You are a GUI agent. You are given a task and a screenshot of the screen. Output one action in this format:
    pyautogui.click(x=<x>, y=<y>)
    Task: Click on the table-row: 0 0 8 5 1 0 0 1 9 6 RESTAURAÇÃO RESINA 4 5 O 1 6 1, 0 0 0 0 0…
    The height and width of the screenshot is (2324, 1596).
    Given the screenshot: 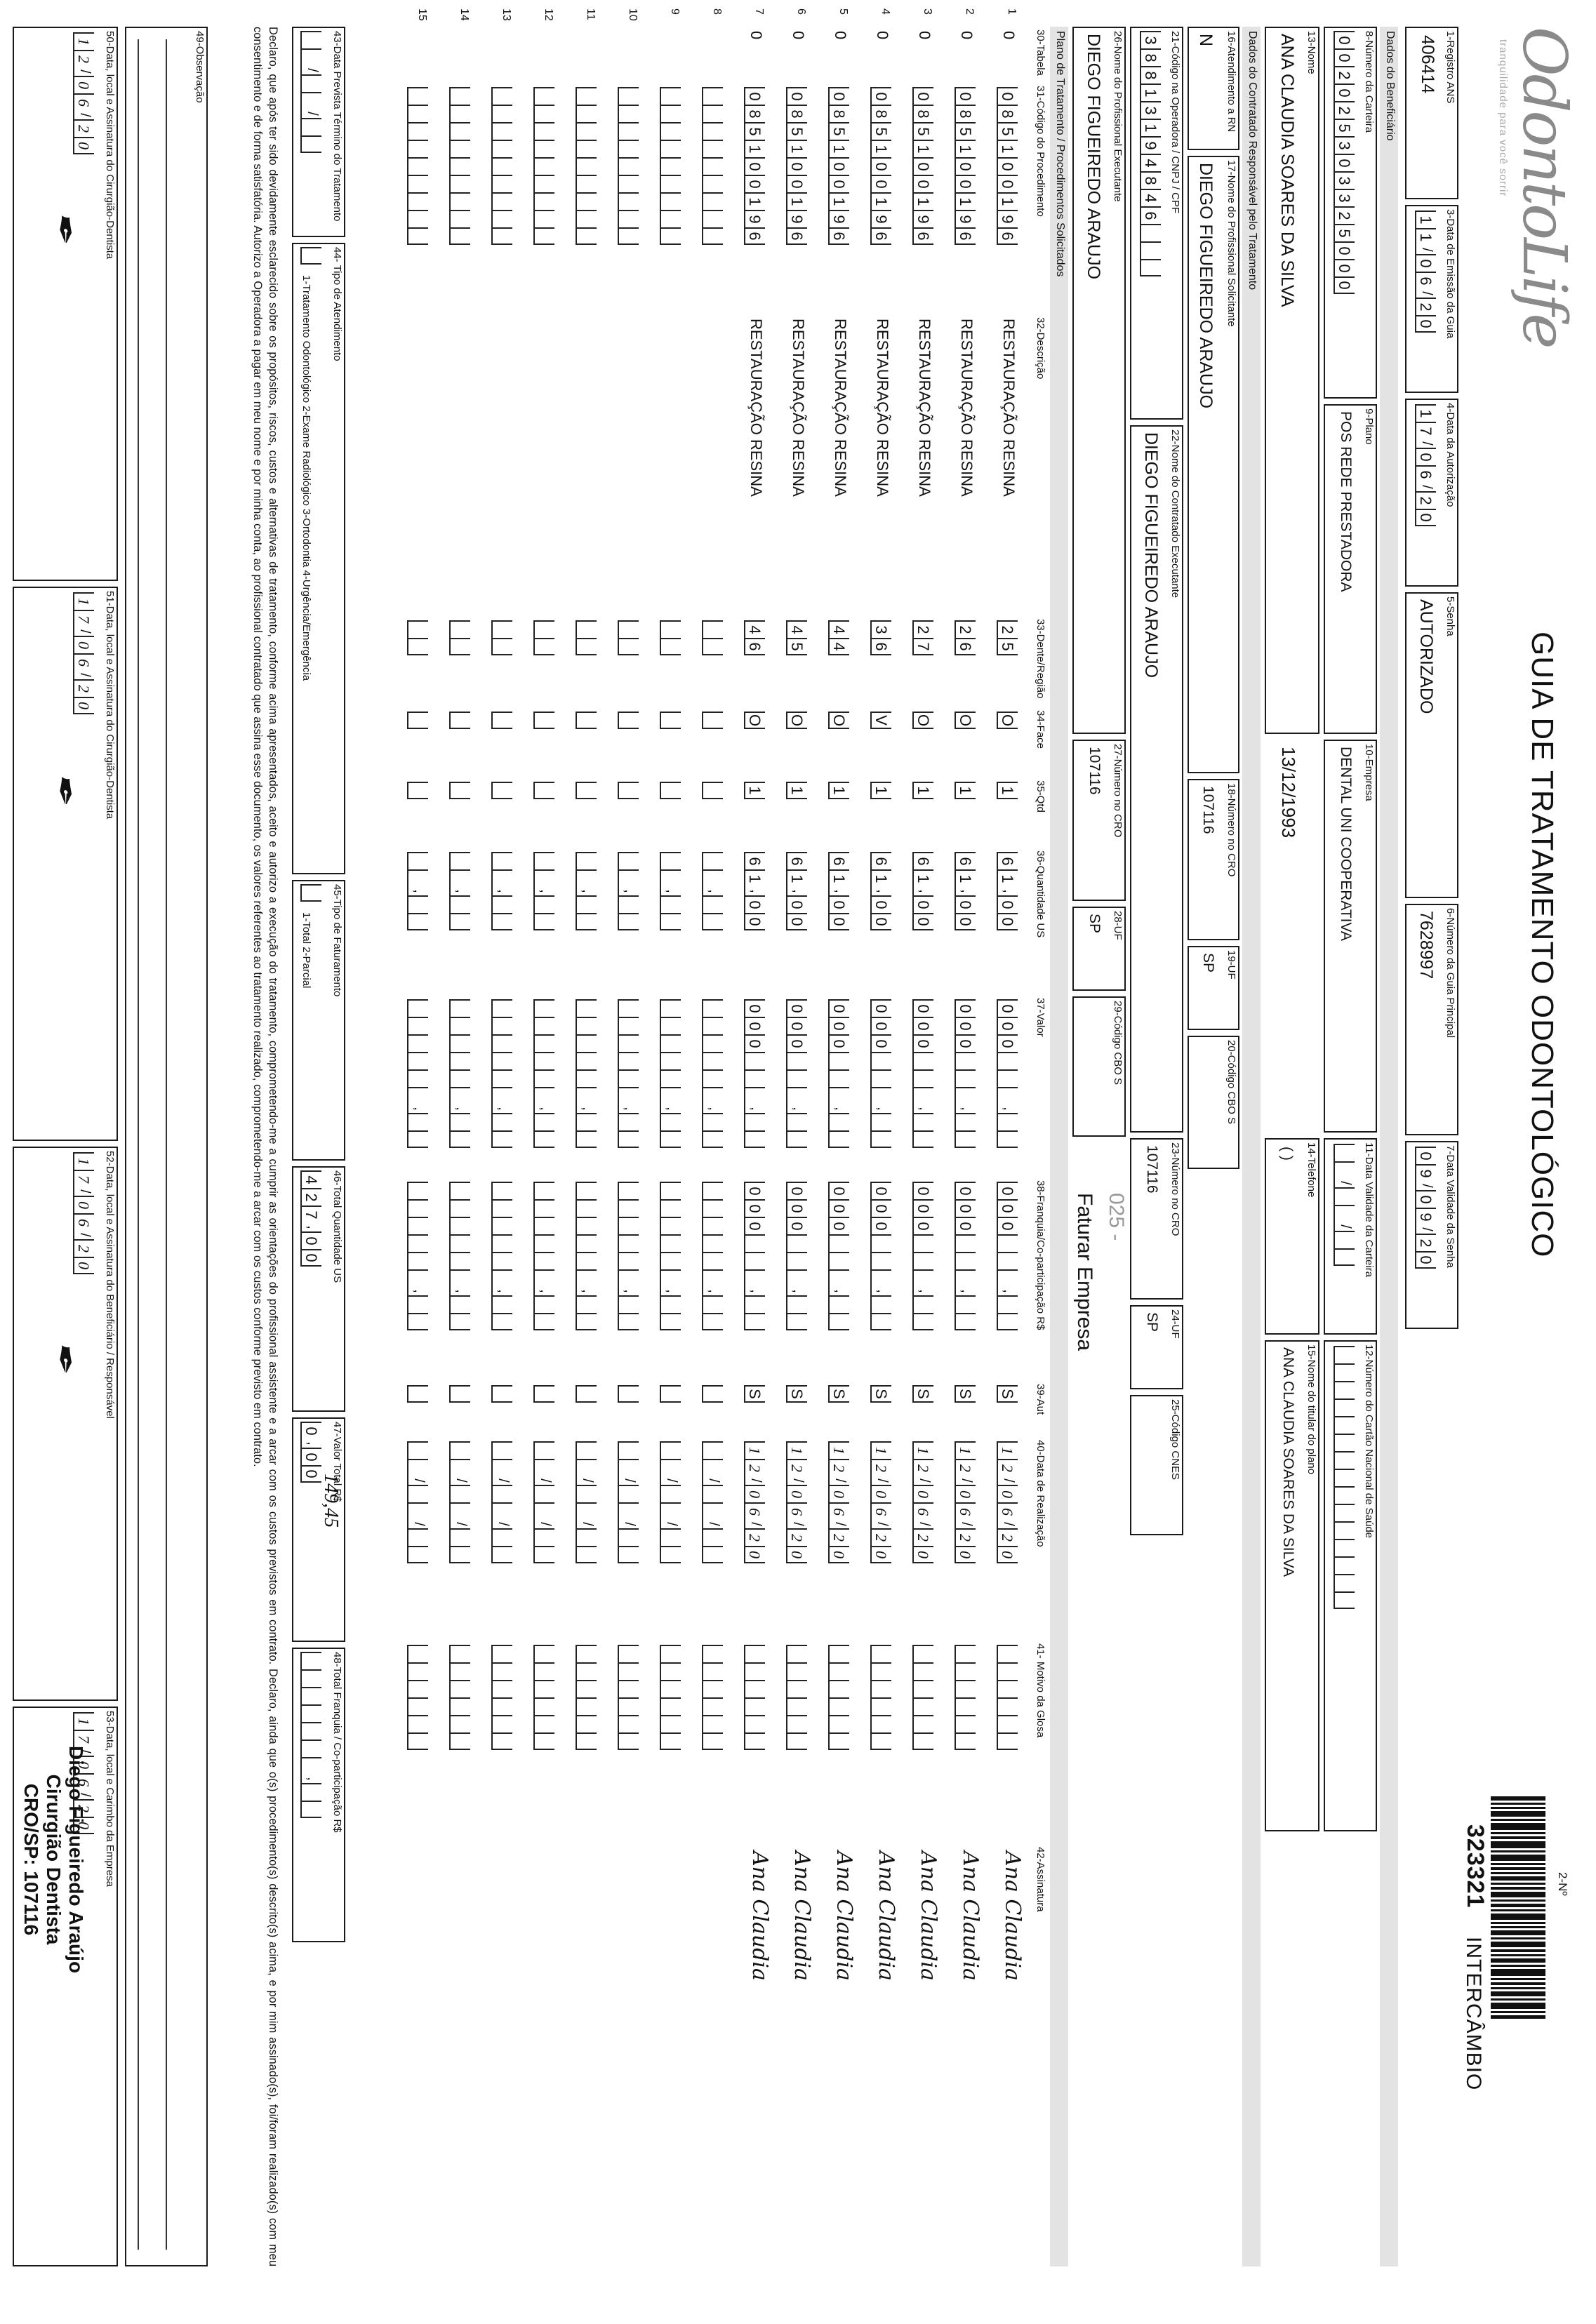 What is the action you would take?
    pyautogui.click(x=797, y=1146)
    